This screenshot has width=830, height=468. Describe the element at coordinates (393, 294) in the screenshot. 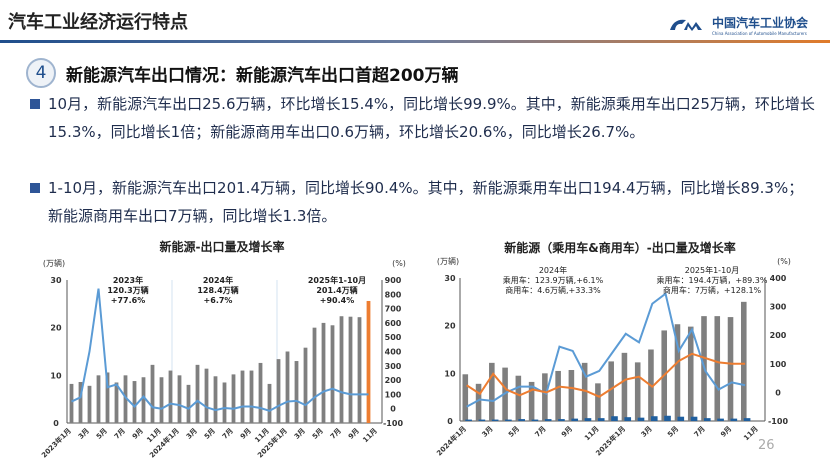

I see `y2-tick-label: 800` at that location.